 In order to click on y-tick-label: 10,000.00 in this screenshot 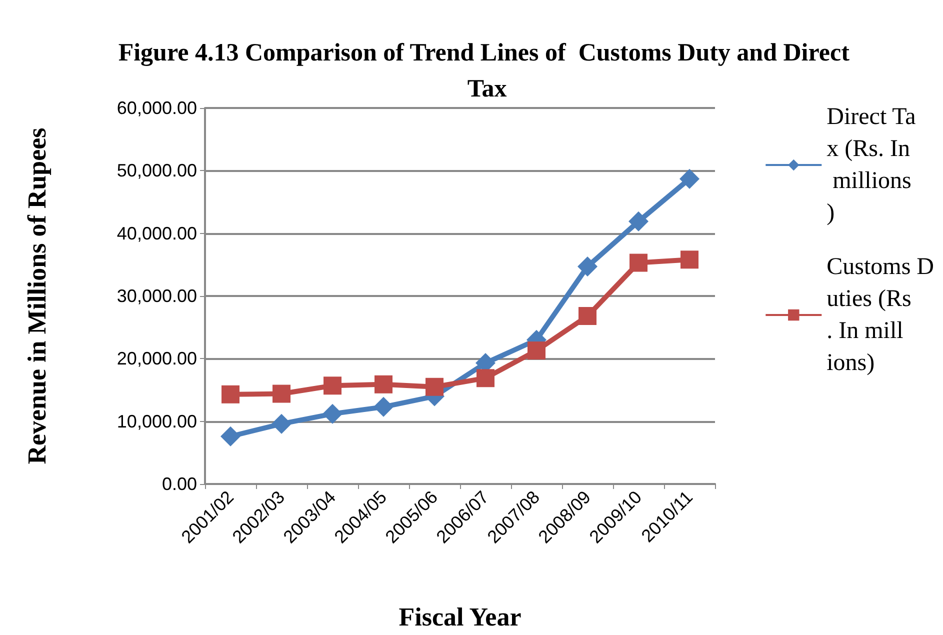, I will do `click(156, 421)`.